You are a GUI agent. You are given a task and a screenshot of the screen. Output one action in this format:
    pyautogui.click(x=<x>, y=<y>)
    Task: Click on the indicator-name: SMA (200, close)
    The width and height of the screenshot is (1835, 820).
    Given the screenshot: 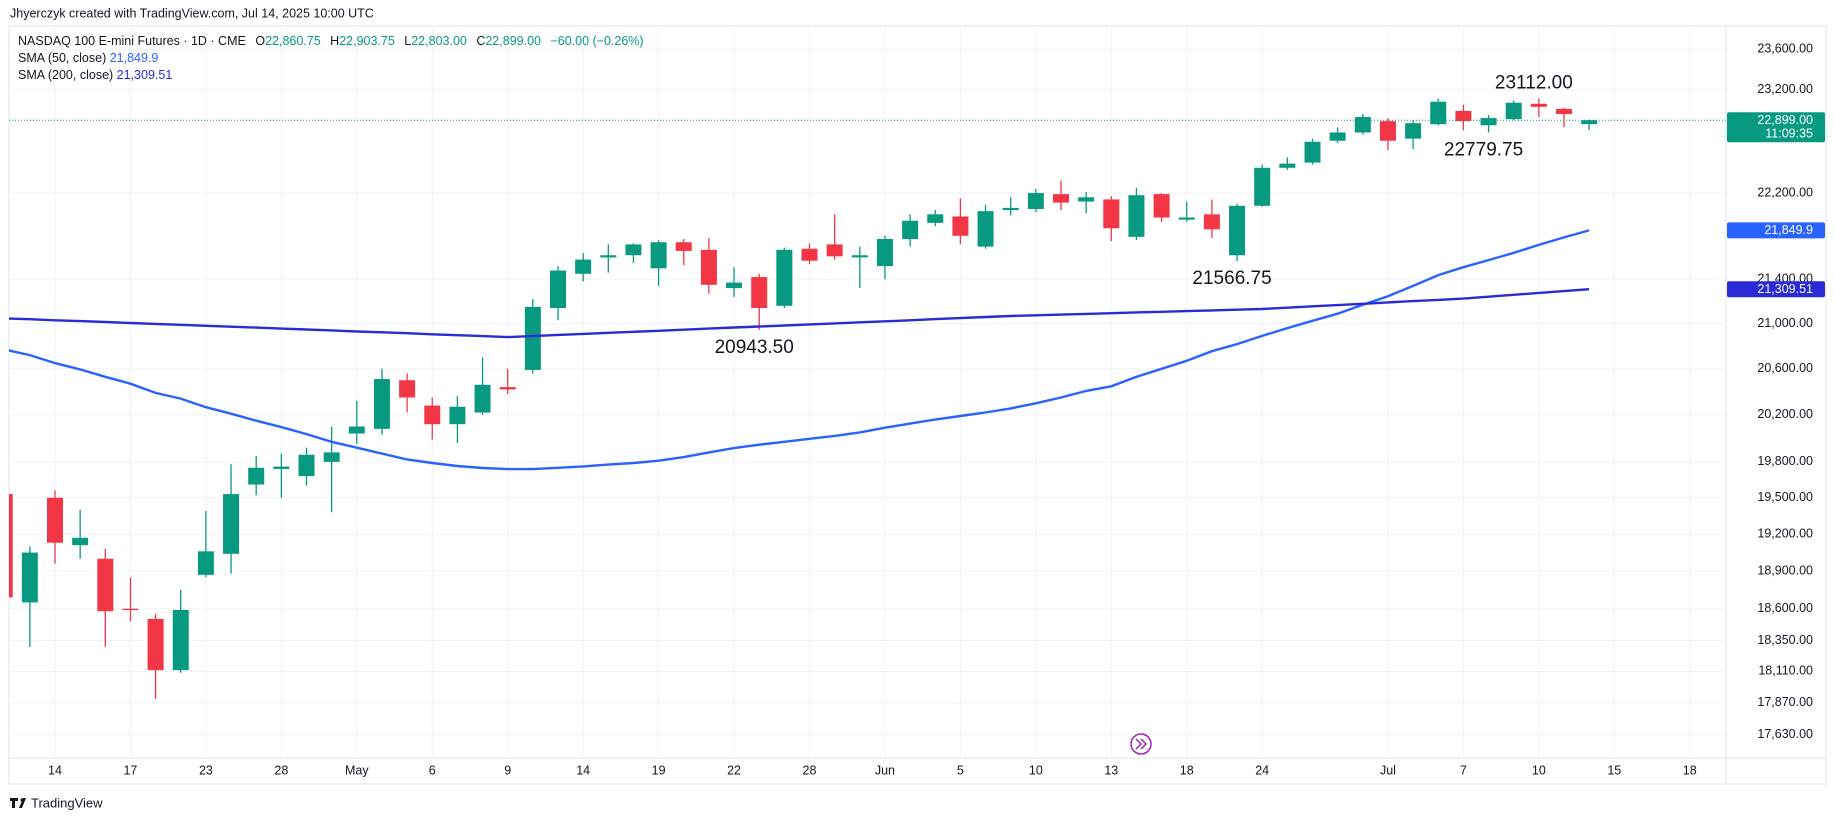 What is the action you would take?
    pyautogui.click(x=66, y=75)
    